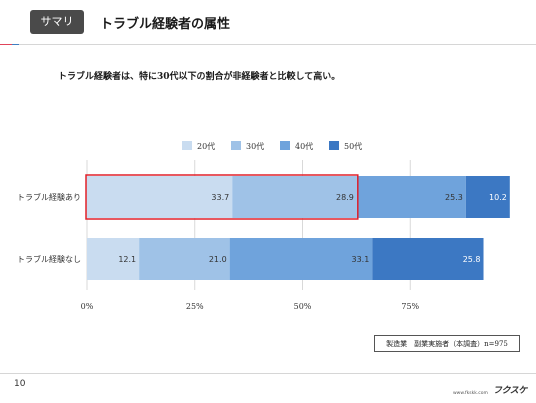  Describe the element at coordinates (353, 146) in the screenshot. I see `legend-label: 50代` at that location.